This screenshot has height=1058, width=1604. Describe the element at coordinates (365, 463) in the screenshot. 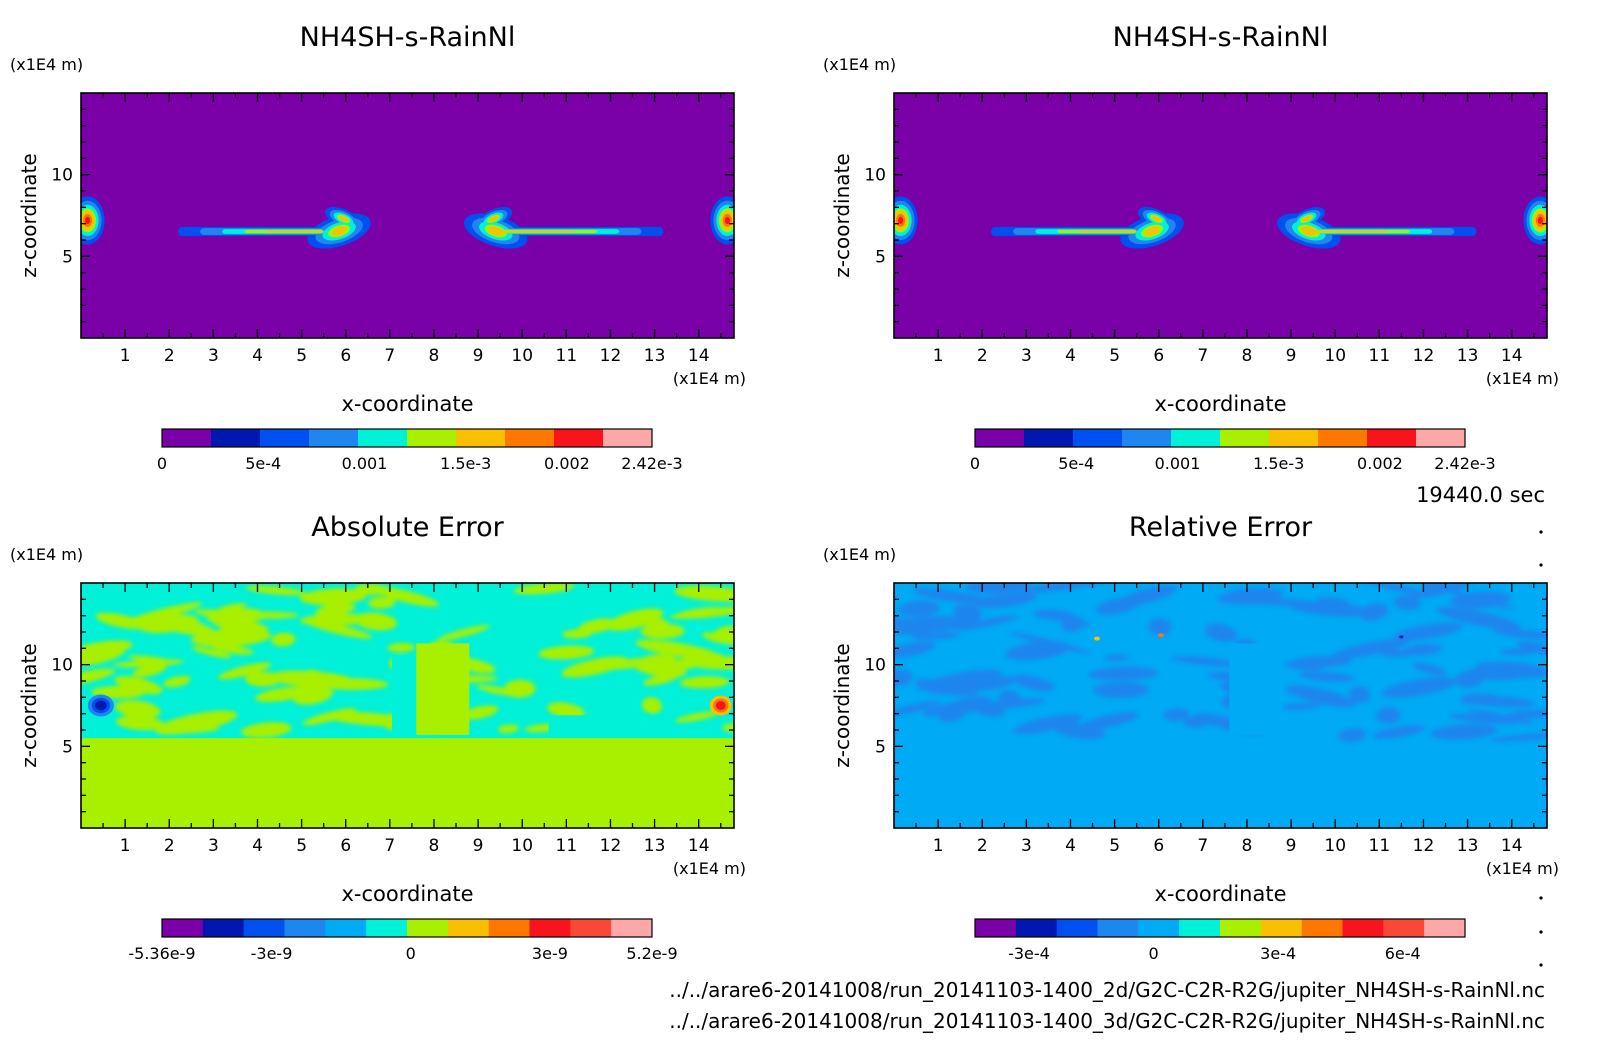

I see `colorbar-tick-label: 0.001` at that location.